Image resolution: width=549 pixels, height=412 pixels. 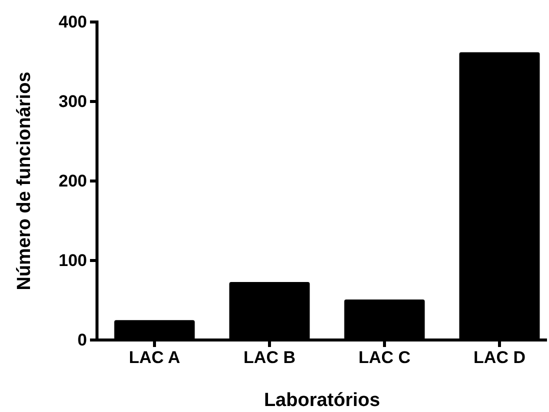 I want to click on x-tick-label: LAC A, so click(x=154, y=358).